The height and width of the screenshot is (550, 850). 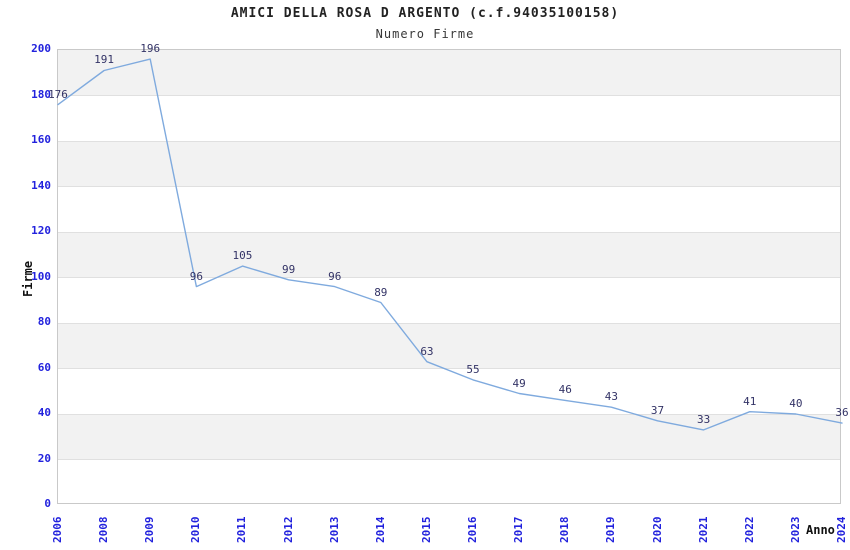 I want to click on y-axis-tick-label: 60, so click(x=44, y=367).